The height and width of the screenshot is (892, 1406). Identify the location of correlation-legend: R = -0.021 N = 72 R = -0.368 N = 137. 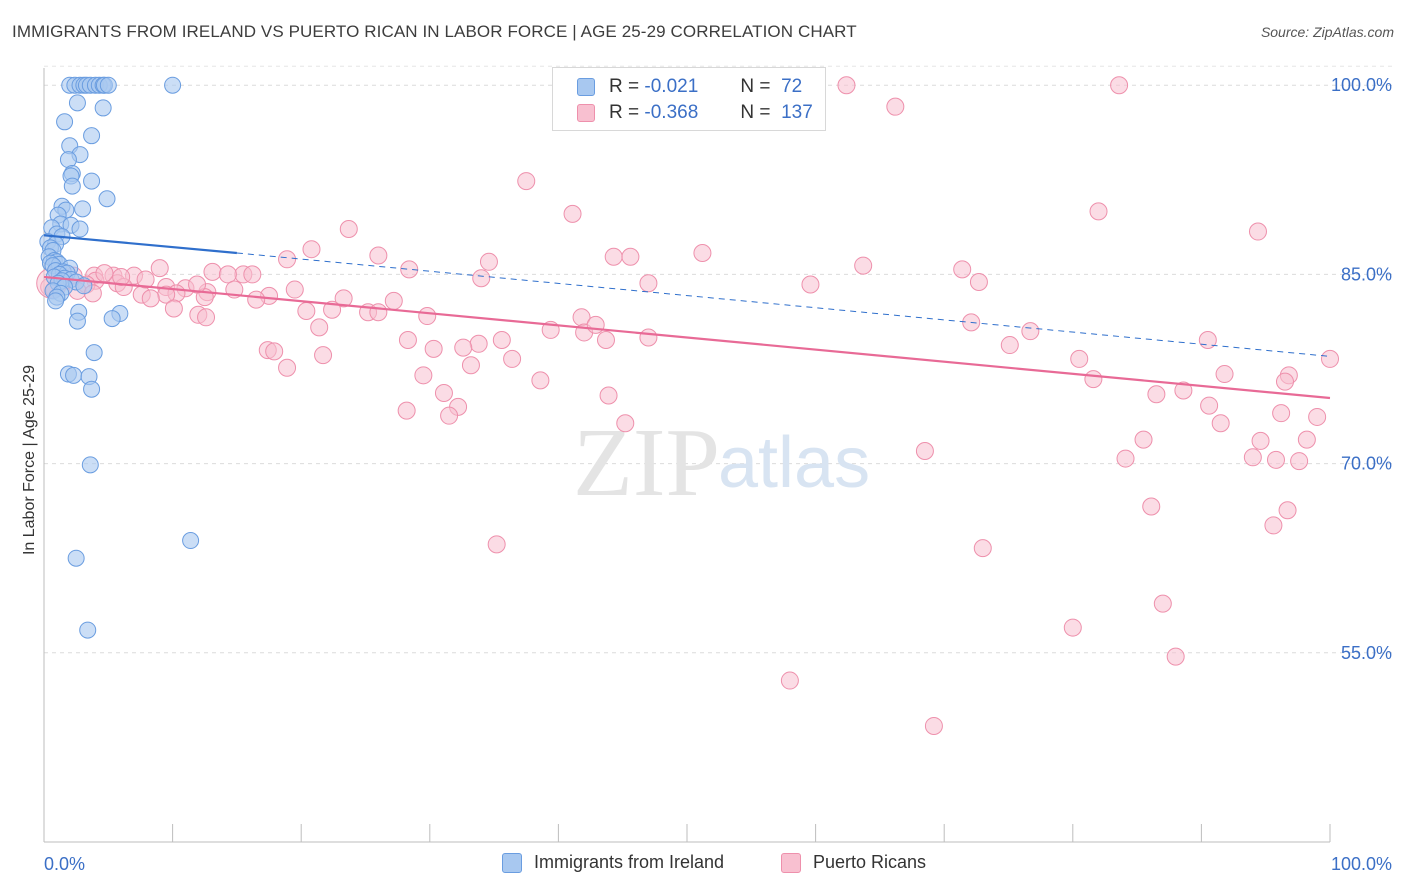
(689, 99).